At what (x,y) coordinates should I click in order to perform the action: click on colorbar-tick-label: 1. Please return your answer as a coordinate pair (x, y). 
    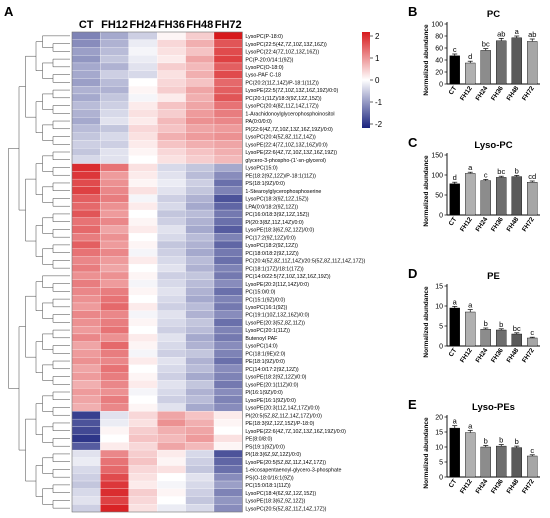
    Looking at the image, I should click on (377, 58).